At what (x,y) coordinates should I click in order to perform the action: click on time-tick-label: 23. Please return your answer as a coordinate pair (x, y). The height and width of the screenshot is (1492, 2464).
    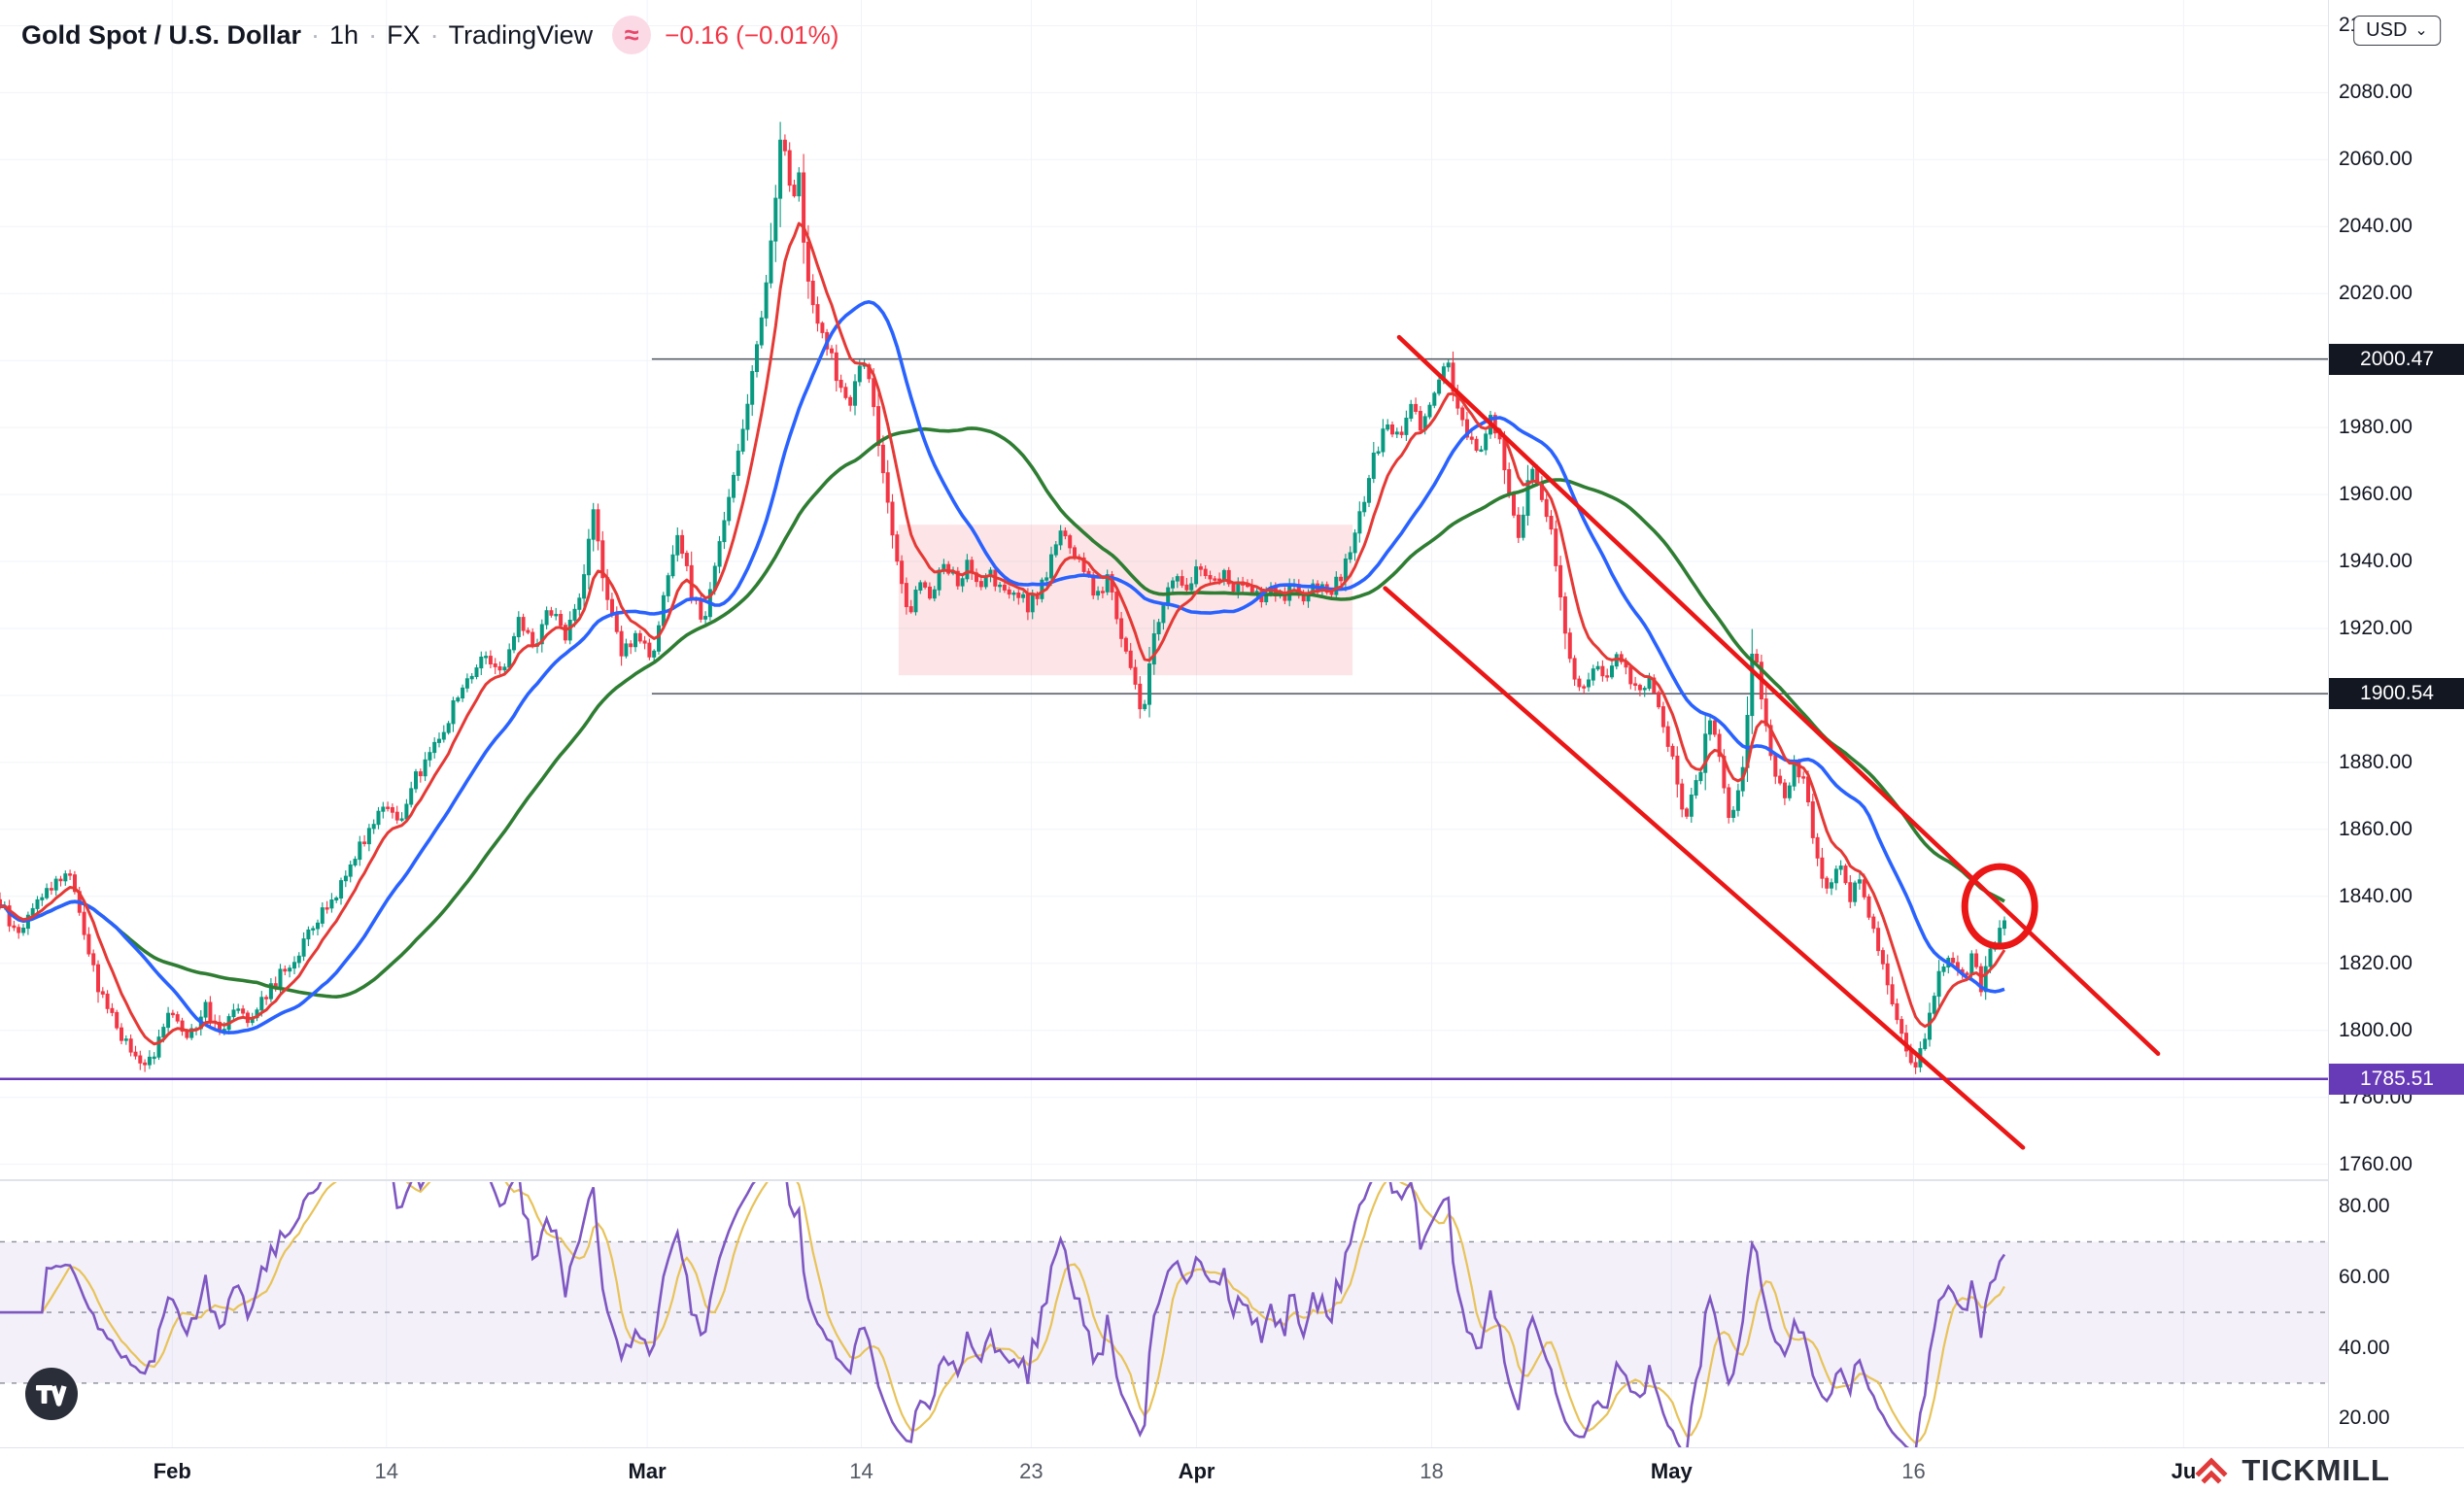
    Looking at the image, I should click on (1031, 1471).